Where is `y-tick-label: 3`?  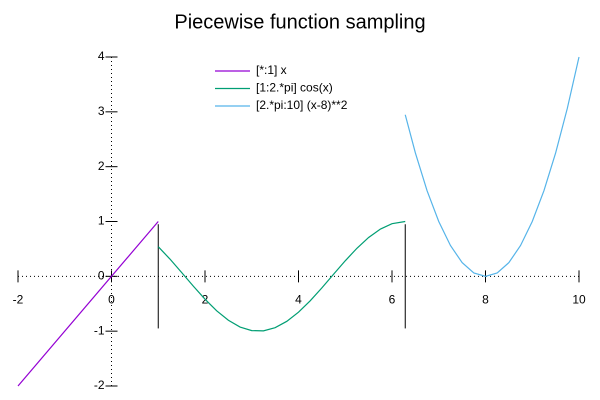 y-tick-label: 3 is located at coordinates (101, 111).